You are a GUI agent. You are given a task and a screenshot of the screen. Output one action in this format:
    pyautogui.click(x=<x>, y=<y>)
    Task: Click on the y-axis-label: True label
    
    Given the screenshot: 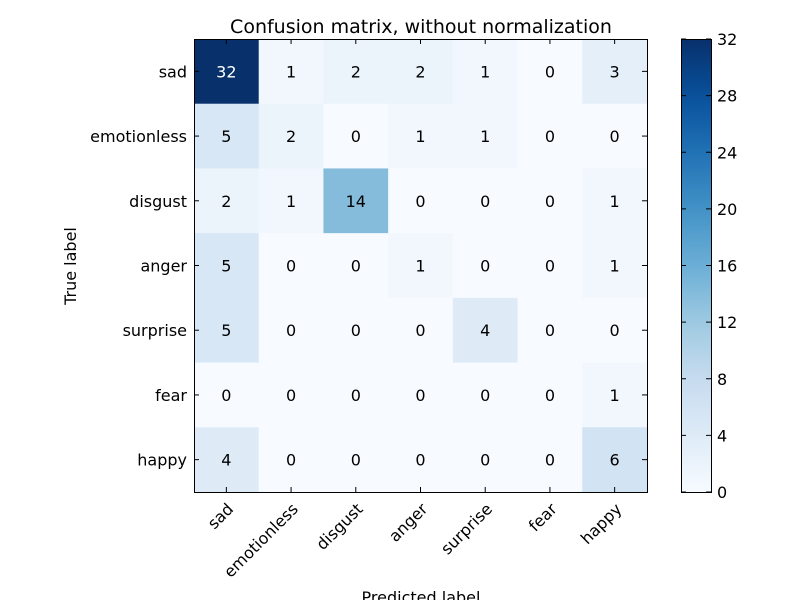 What is the action you would take?
    pyautogui.click(x=70, y=266)
    